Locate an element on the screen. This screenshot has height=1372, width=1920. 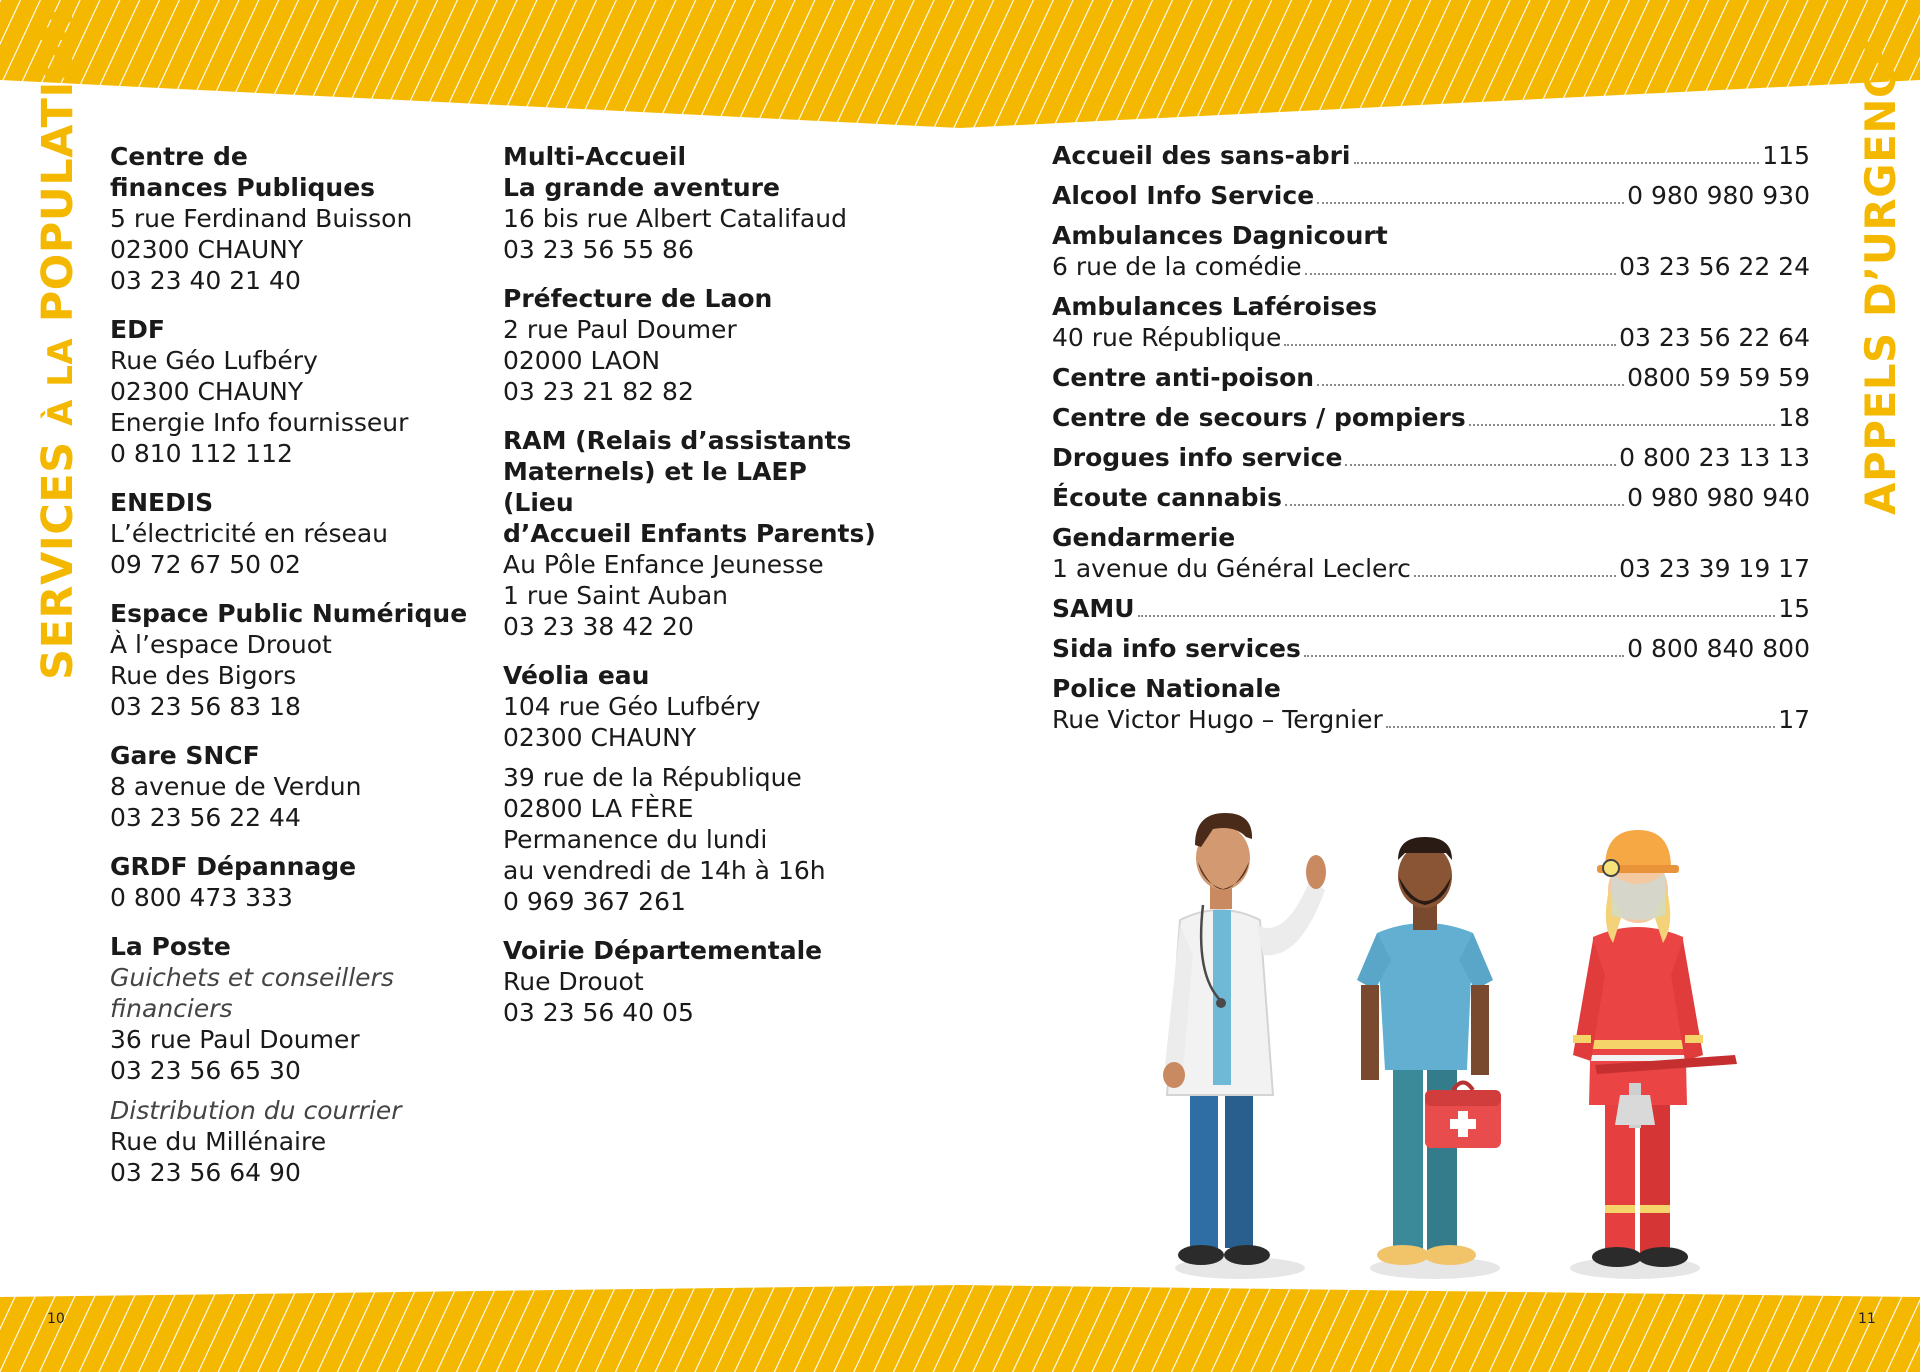
service-heading: ENEDIS is located at coordinates (162, 502).